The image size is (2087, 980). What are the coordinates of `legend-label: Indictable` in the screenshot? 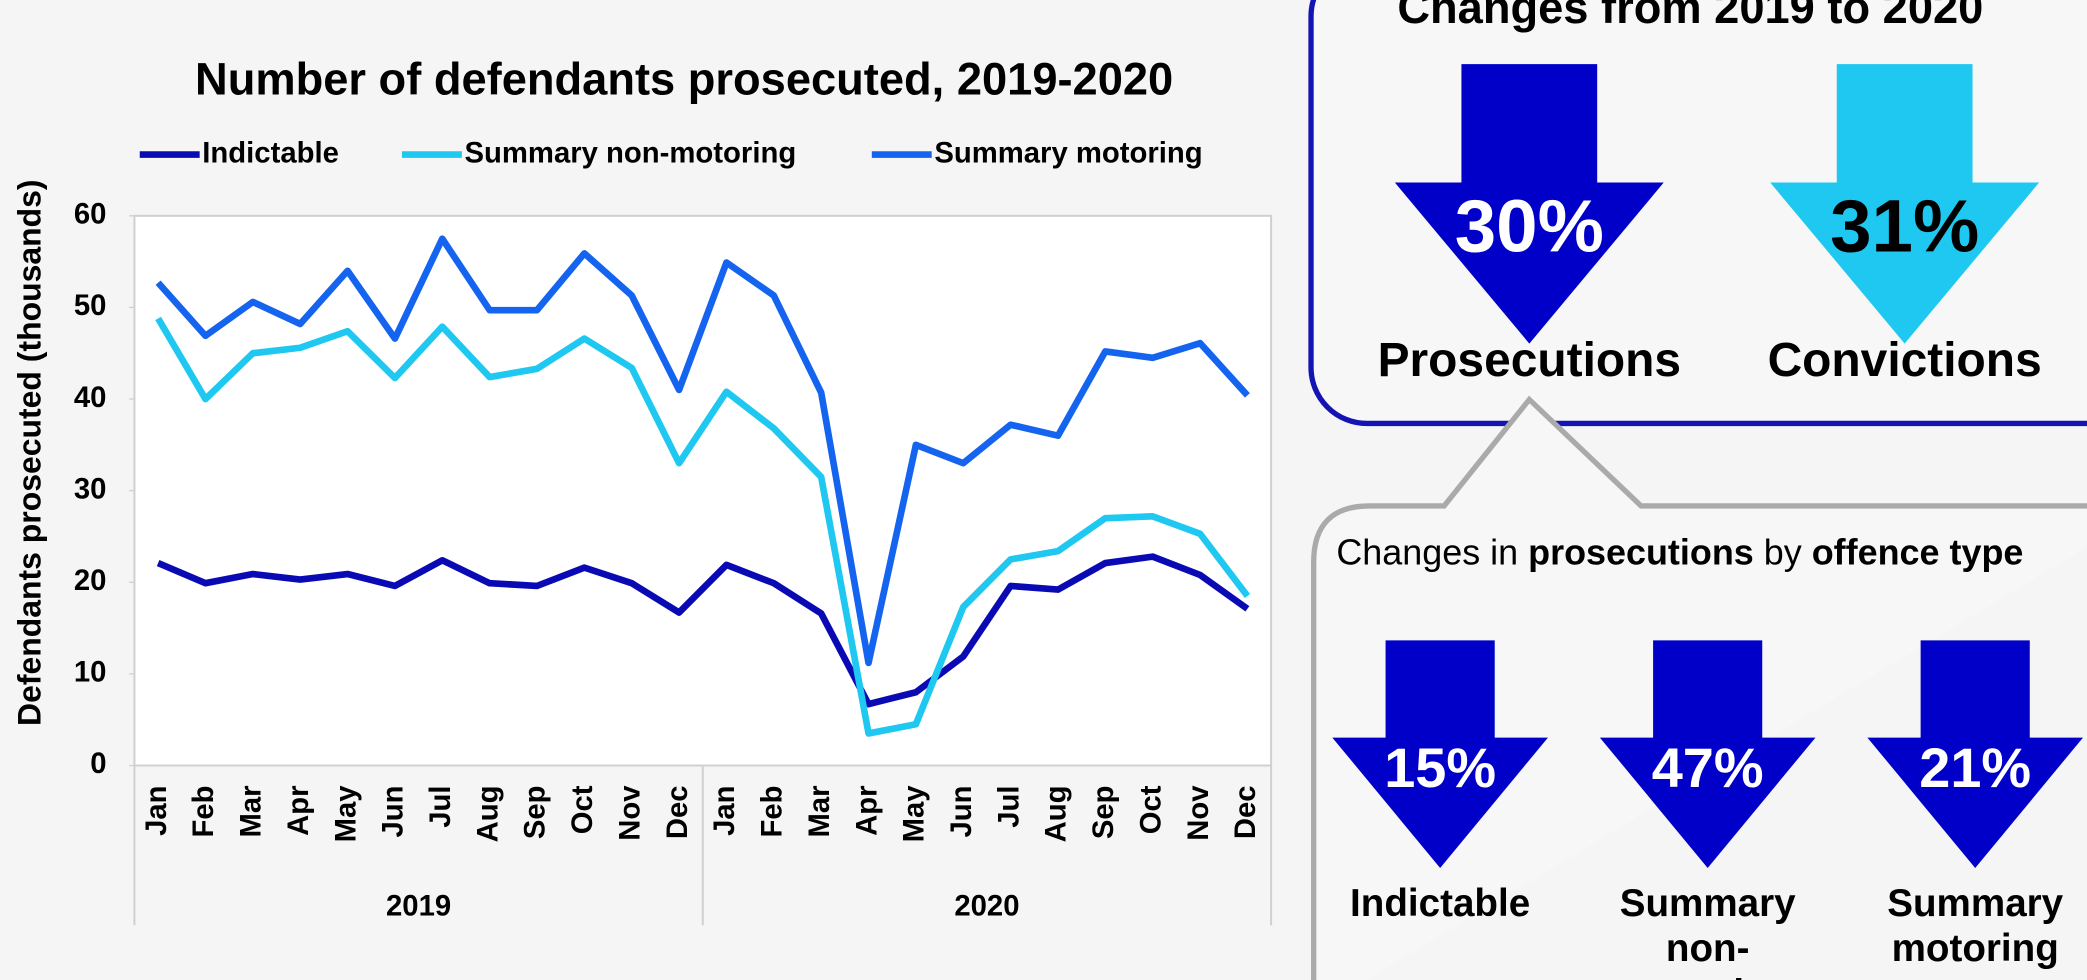 It's located at (270, 152).